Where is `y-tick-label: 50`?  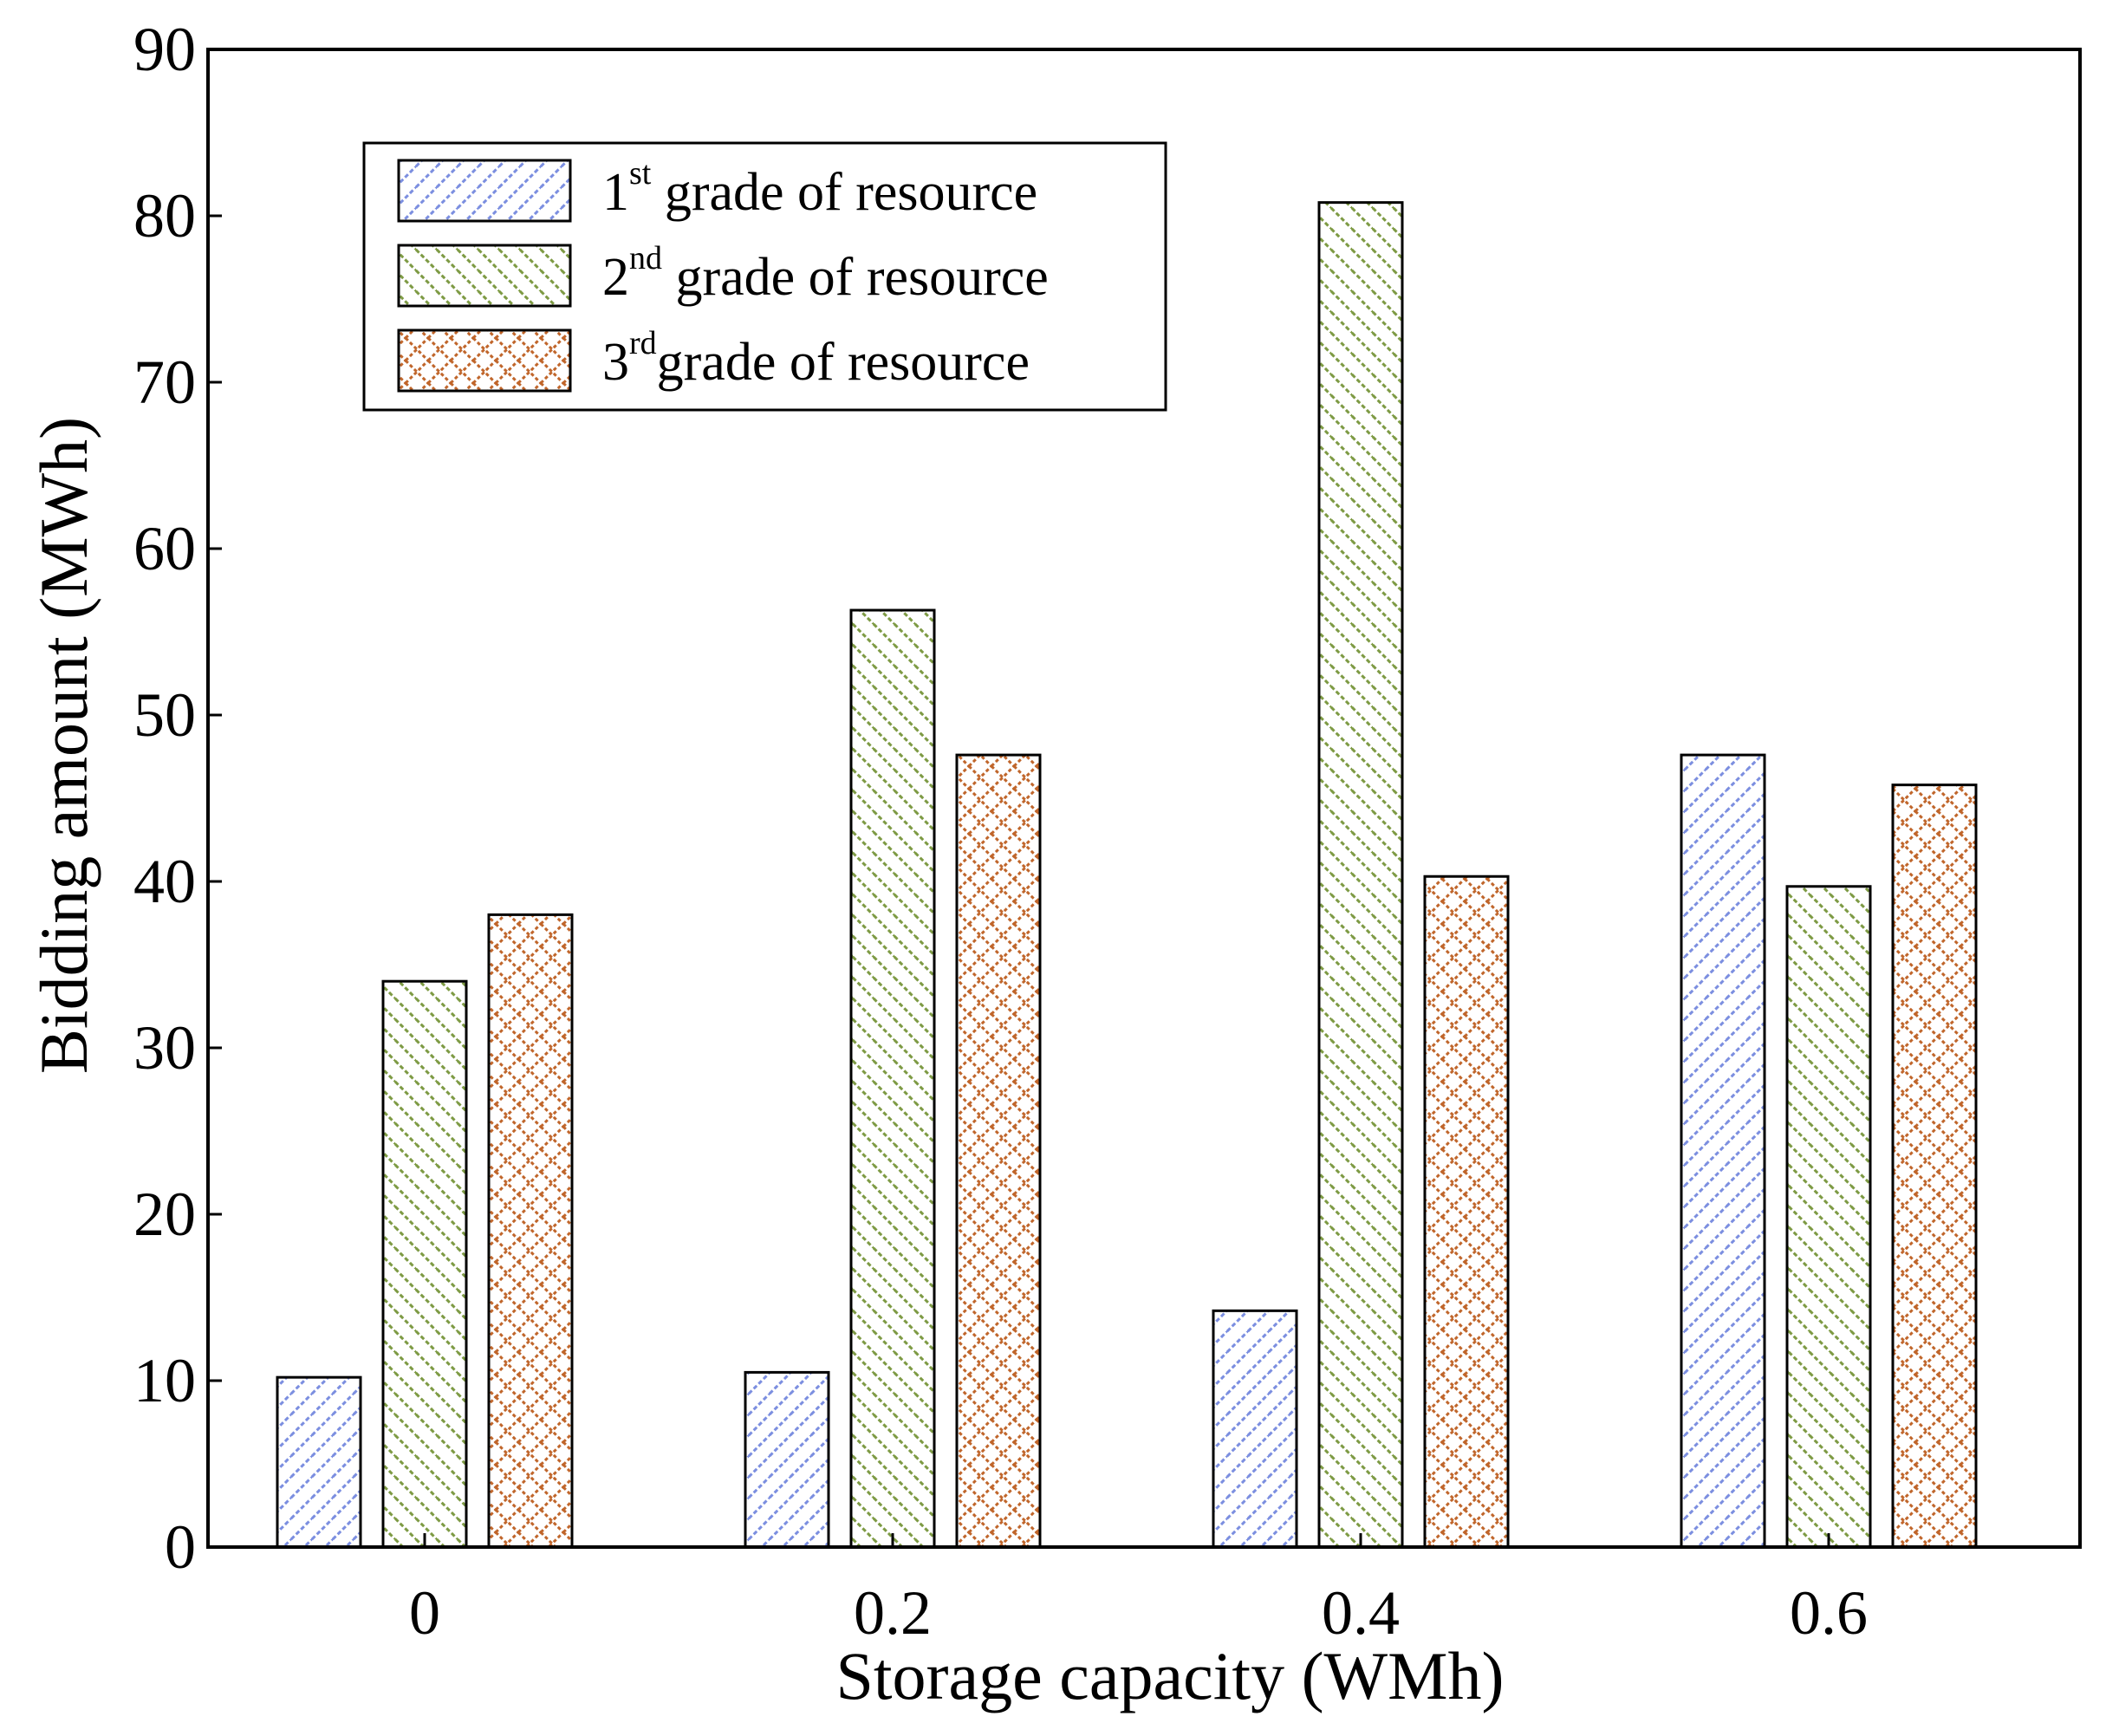 y-tick-label: 50 is located at coordinates (164, 715).